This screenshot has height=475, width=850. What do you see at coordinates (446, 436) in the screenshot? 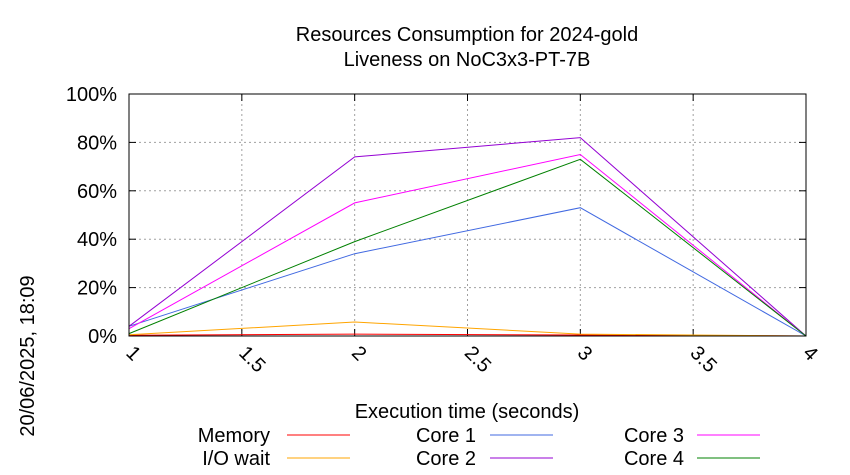
I see `legend-label-core-1: Core 1` at bounding box center [446, 436].